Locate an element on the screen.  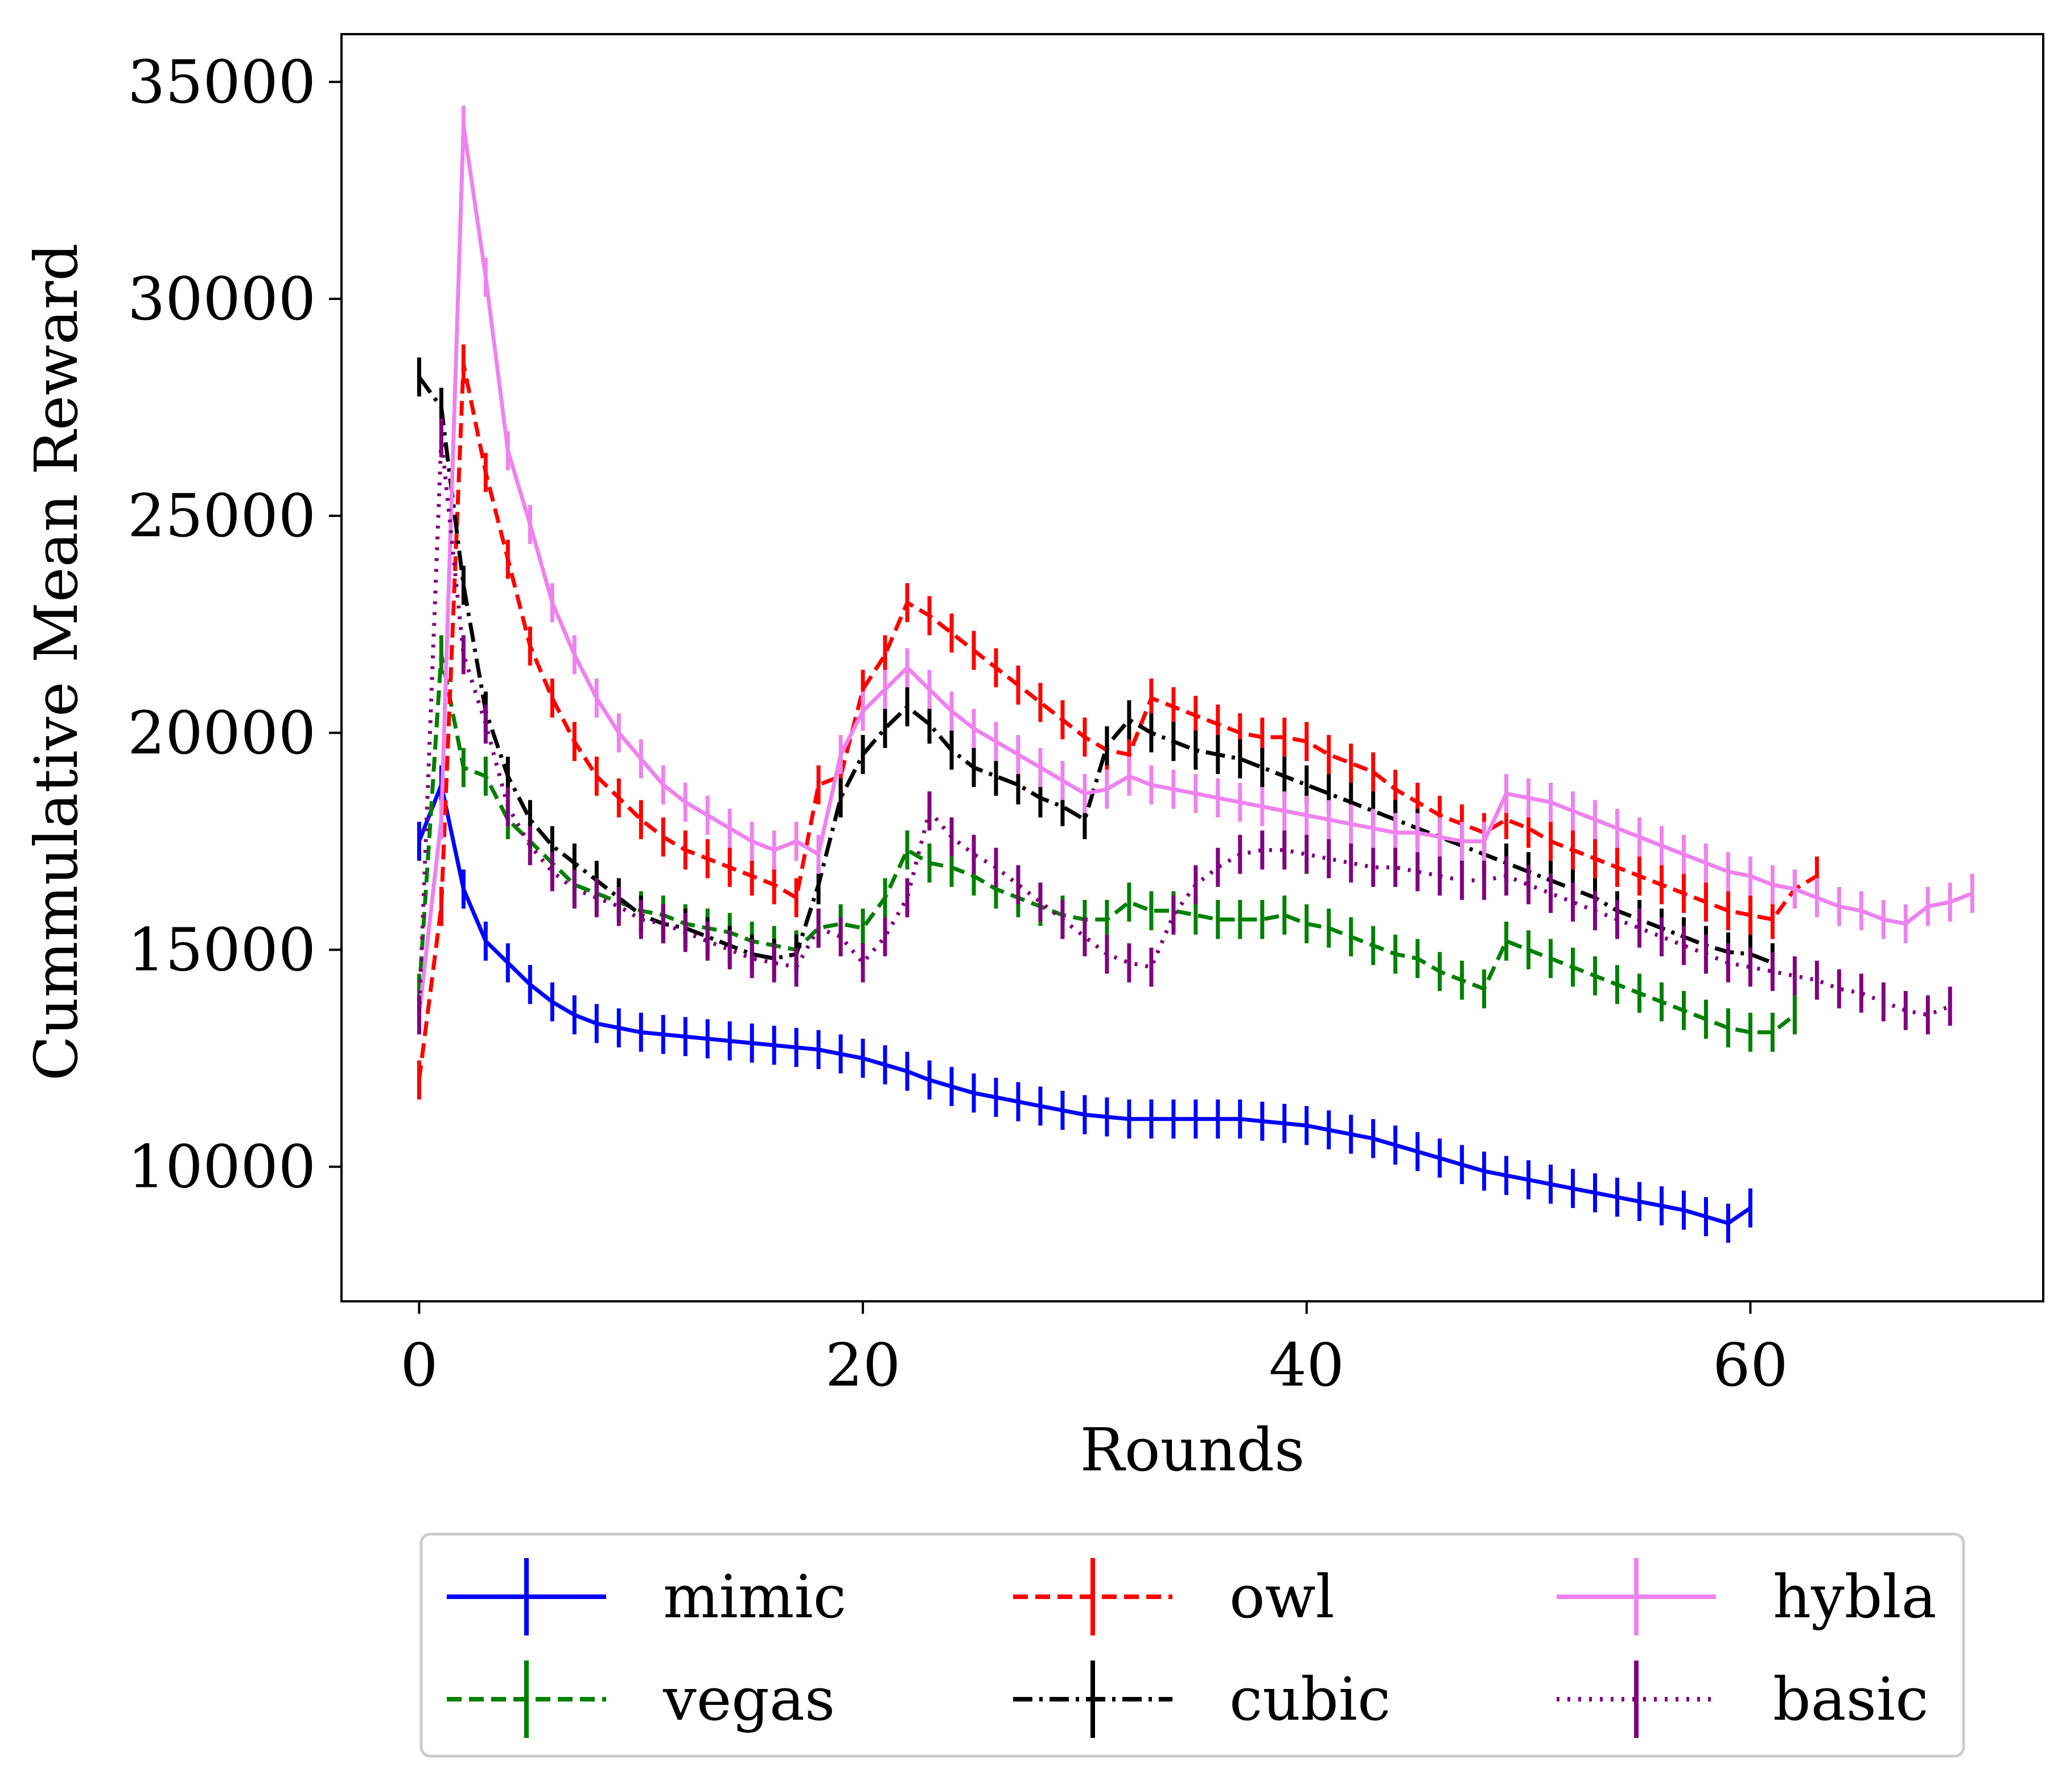
legend-label-vegas: vegas is located at coordinates (748, 1699).